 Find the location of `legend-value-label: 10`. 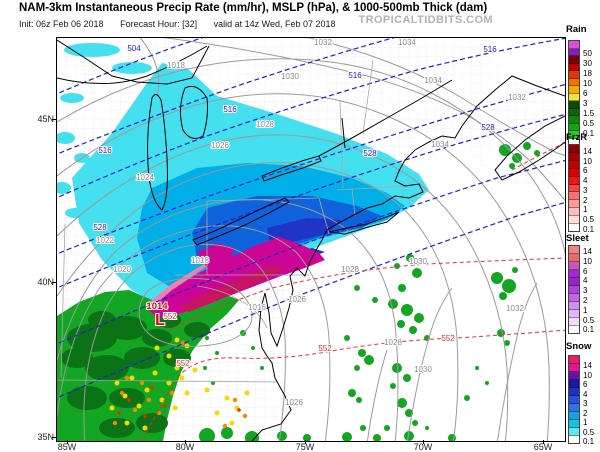

legend-value-label: 10 is located at coordinates (587, 375).